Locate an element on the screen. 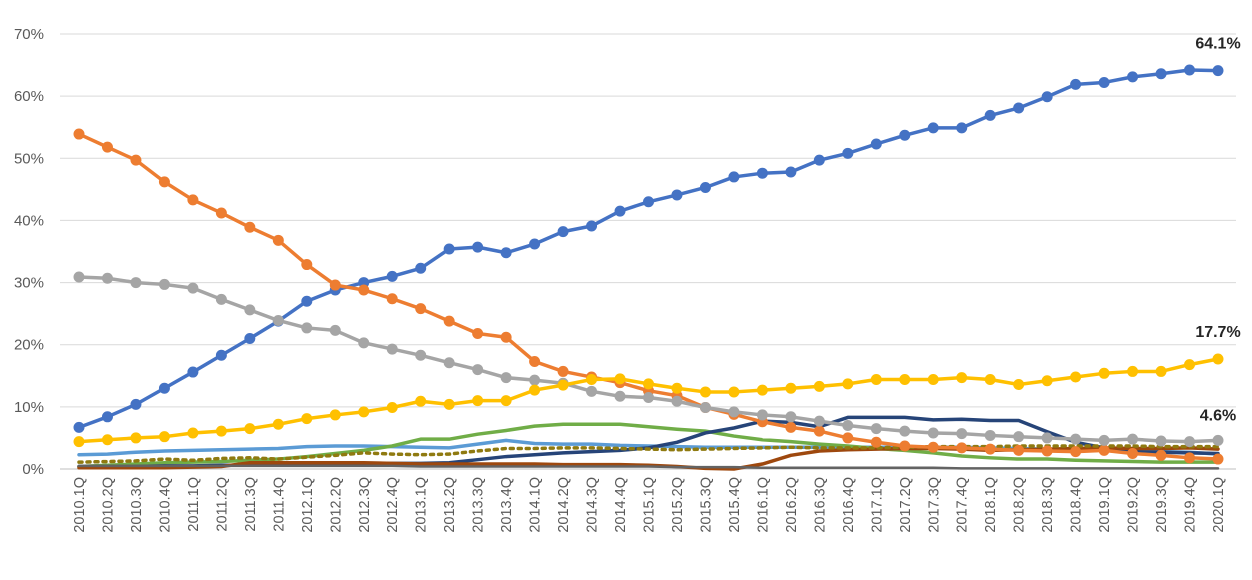  y-tick-label: 50% is located at coordinates (29, 158).